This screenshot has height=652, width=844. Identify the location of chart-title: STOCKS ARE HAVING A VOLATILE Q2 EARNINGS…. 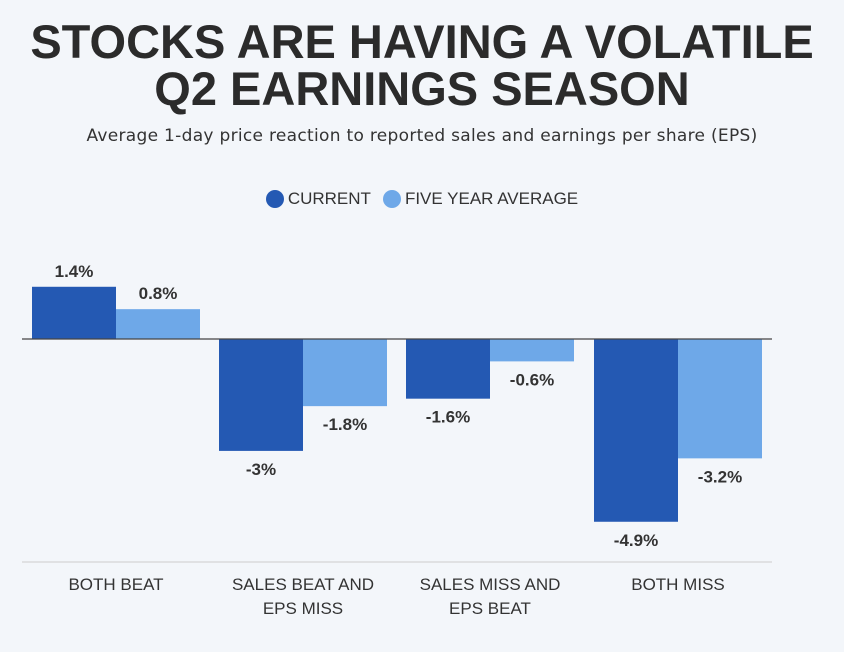
(422, 65).